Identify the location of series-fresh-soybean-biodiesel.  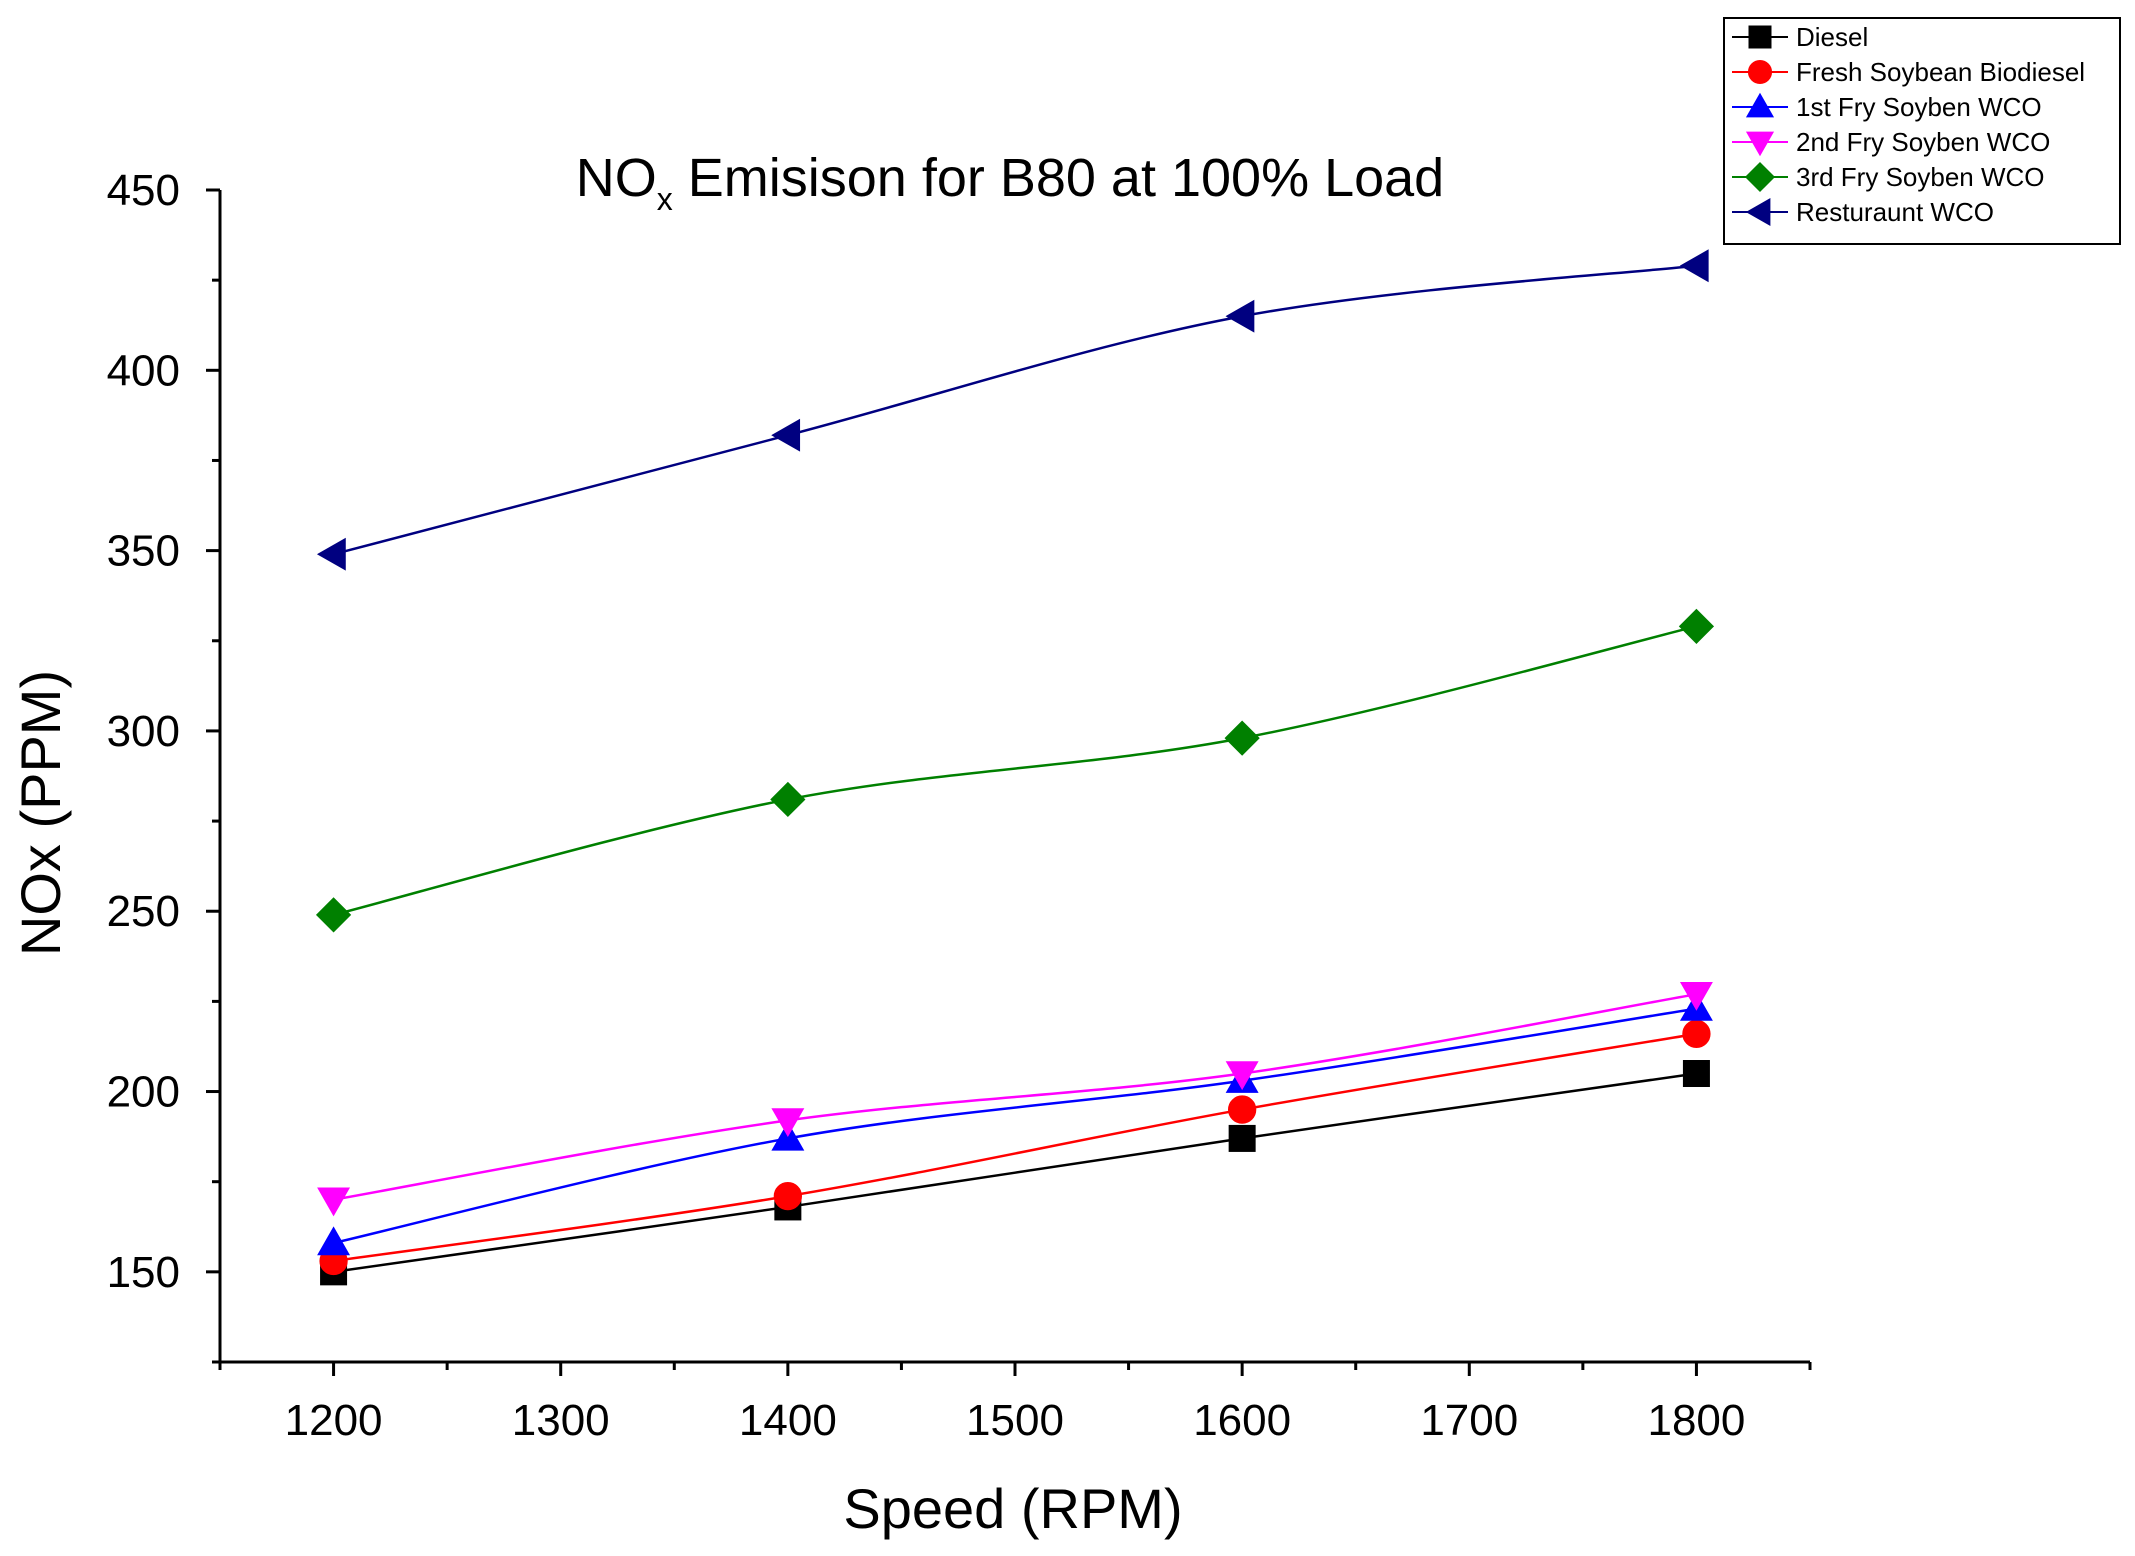
(1015, 1147).